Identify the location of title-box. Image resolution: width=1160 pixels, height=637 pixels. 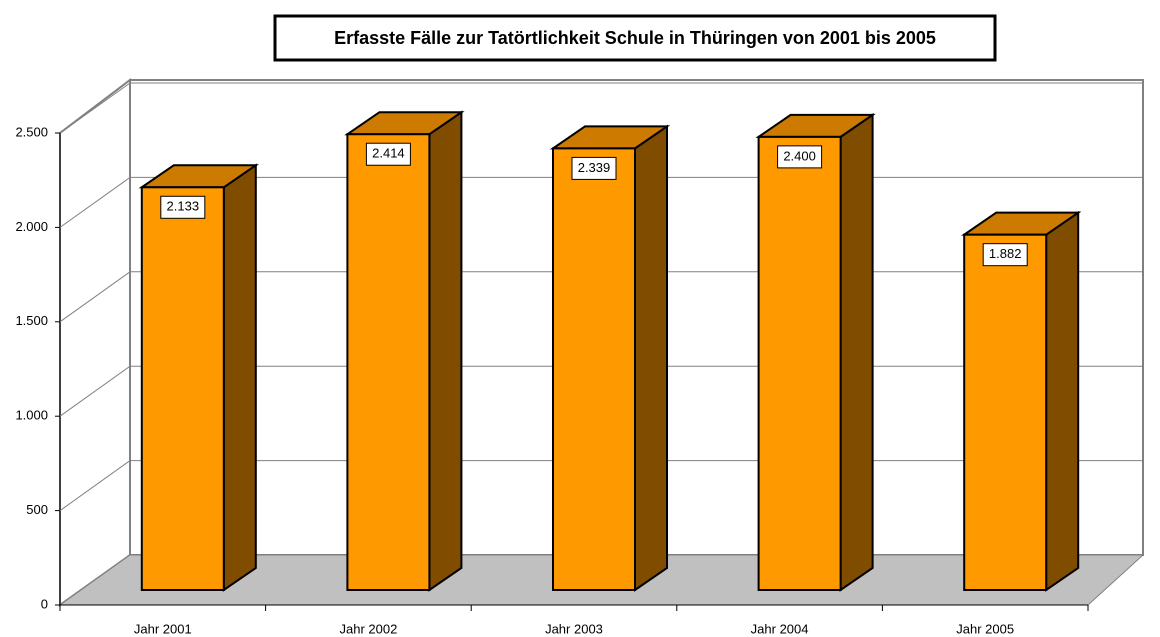
(635, 38).